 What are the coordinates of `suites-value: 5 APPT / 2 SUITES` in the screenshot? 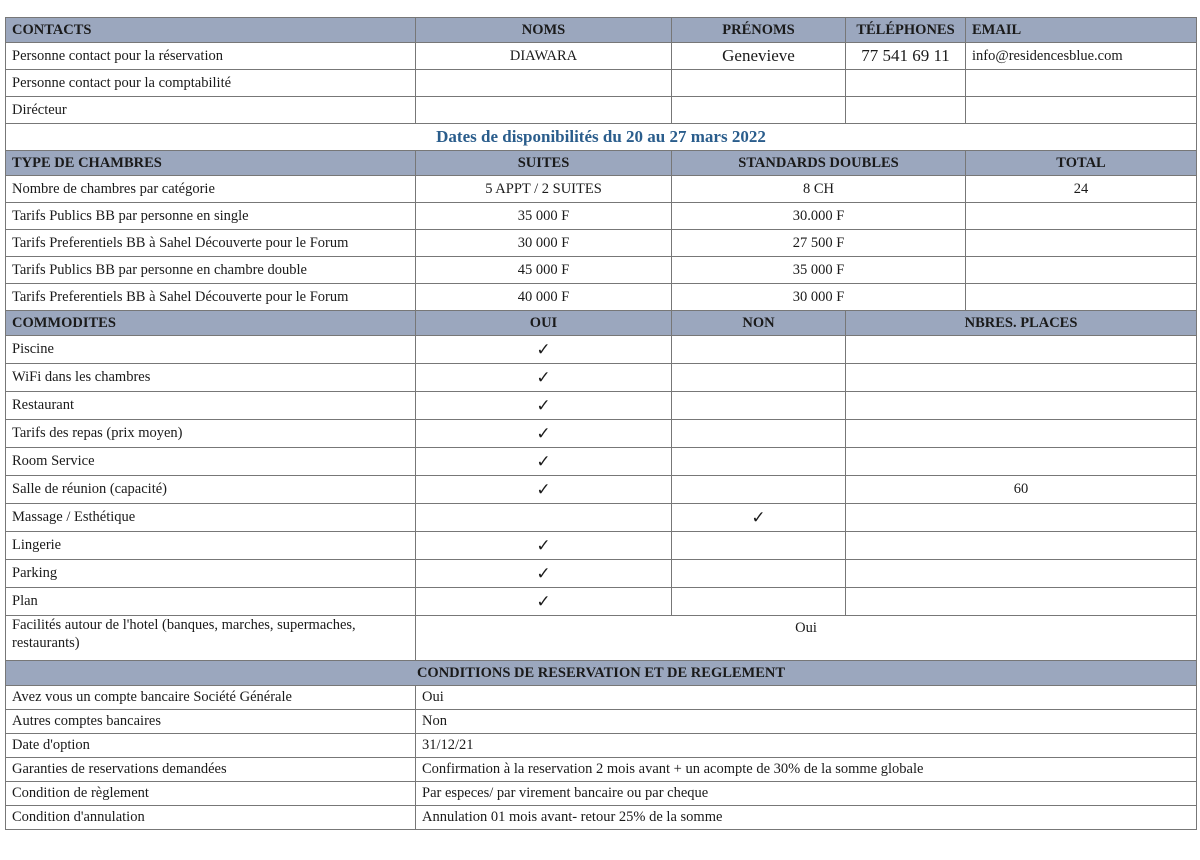 It's located at (543, 189).